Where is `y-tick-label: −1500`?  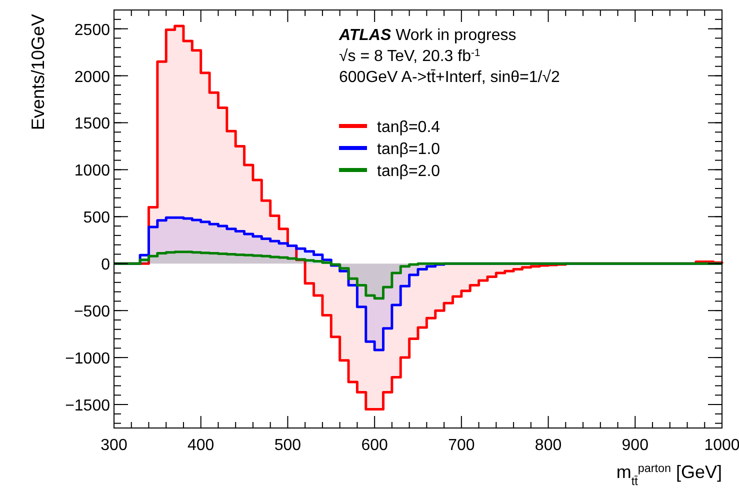
y-tick-label: −1500 is located at coordinates (87, 406).